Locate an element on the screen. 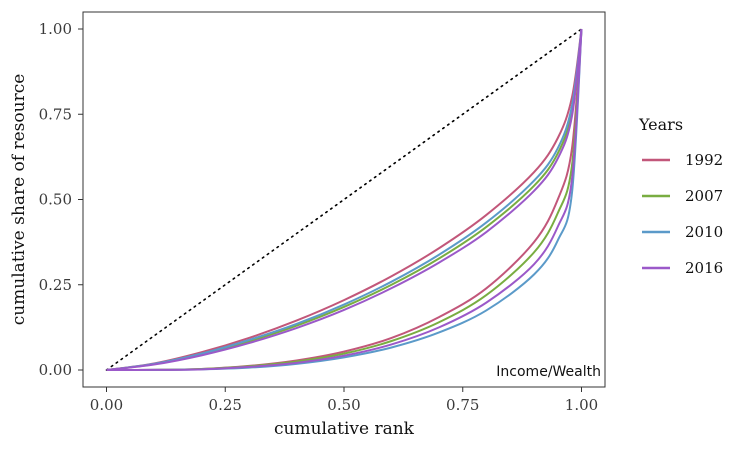 The image size is (750, 450). y-tick-label: 0.75 is located at coordinates (55, 114).